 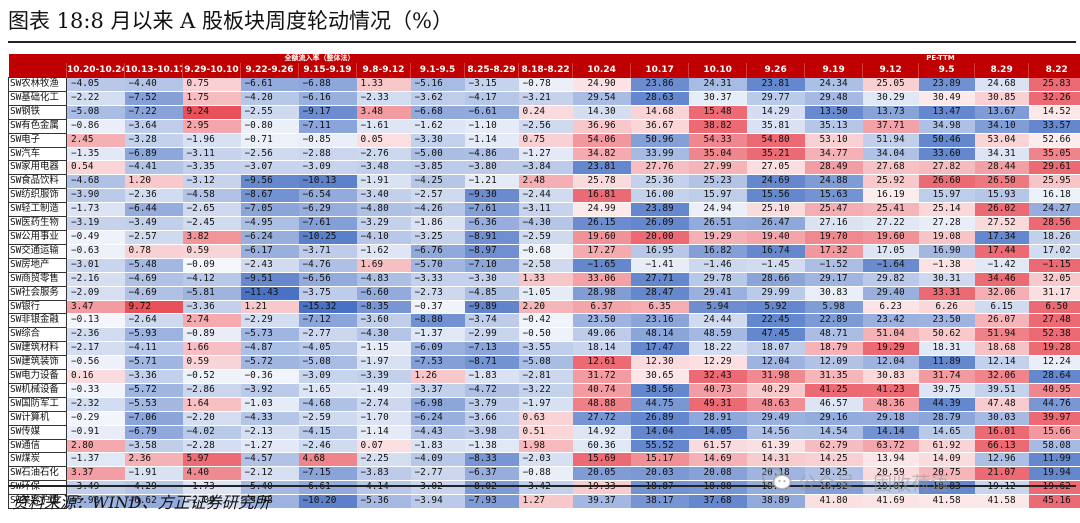 What do you see at coordinates (37, 140) in the screenshot?
I see `industry-name: SW电子` at bounding box center [37, 140].